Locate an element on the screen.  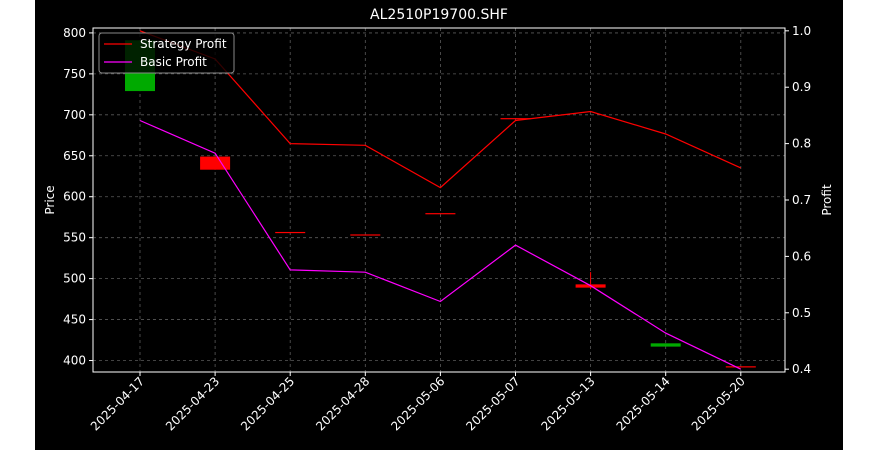
y-tick-label: 500 is located at coordinates (74, 279).